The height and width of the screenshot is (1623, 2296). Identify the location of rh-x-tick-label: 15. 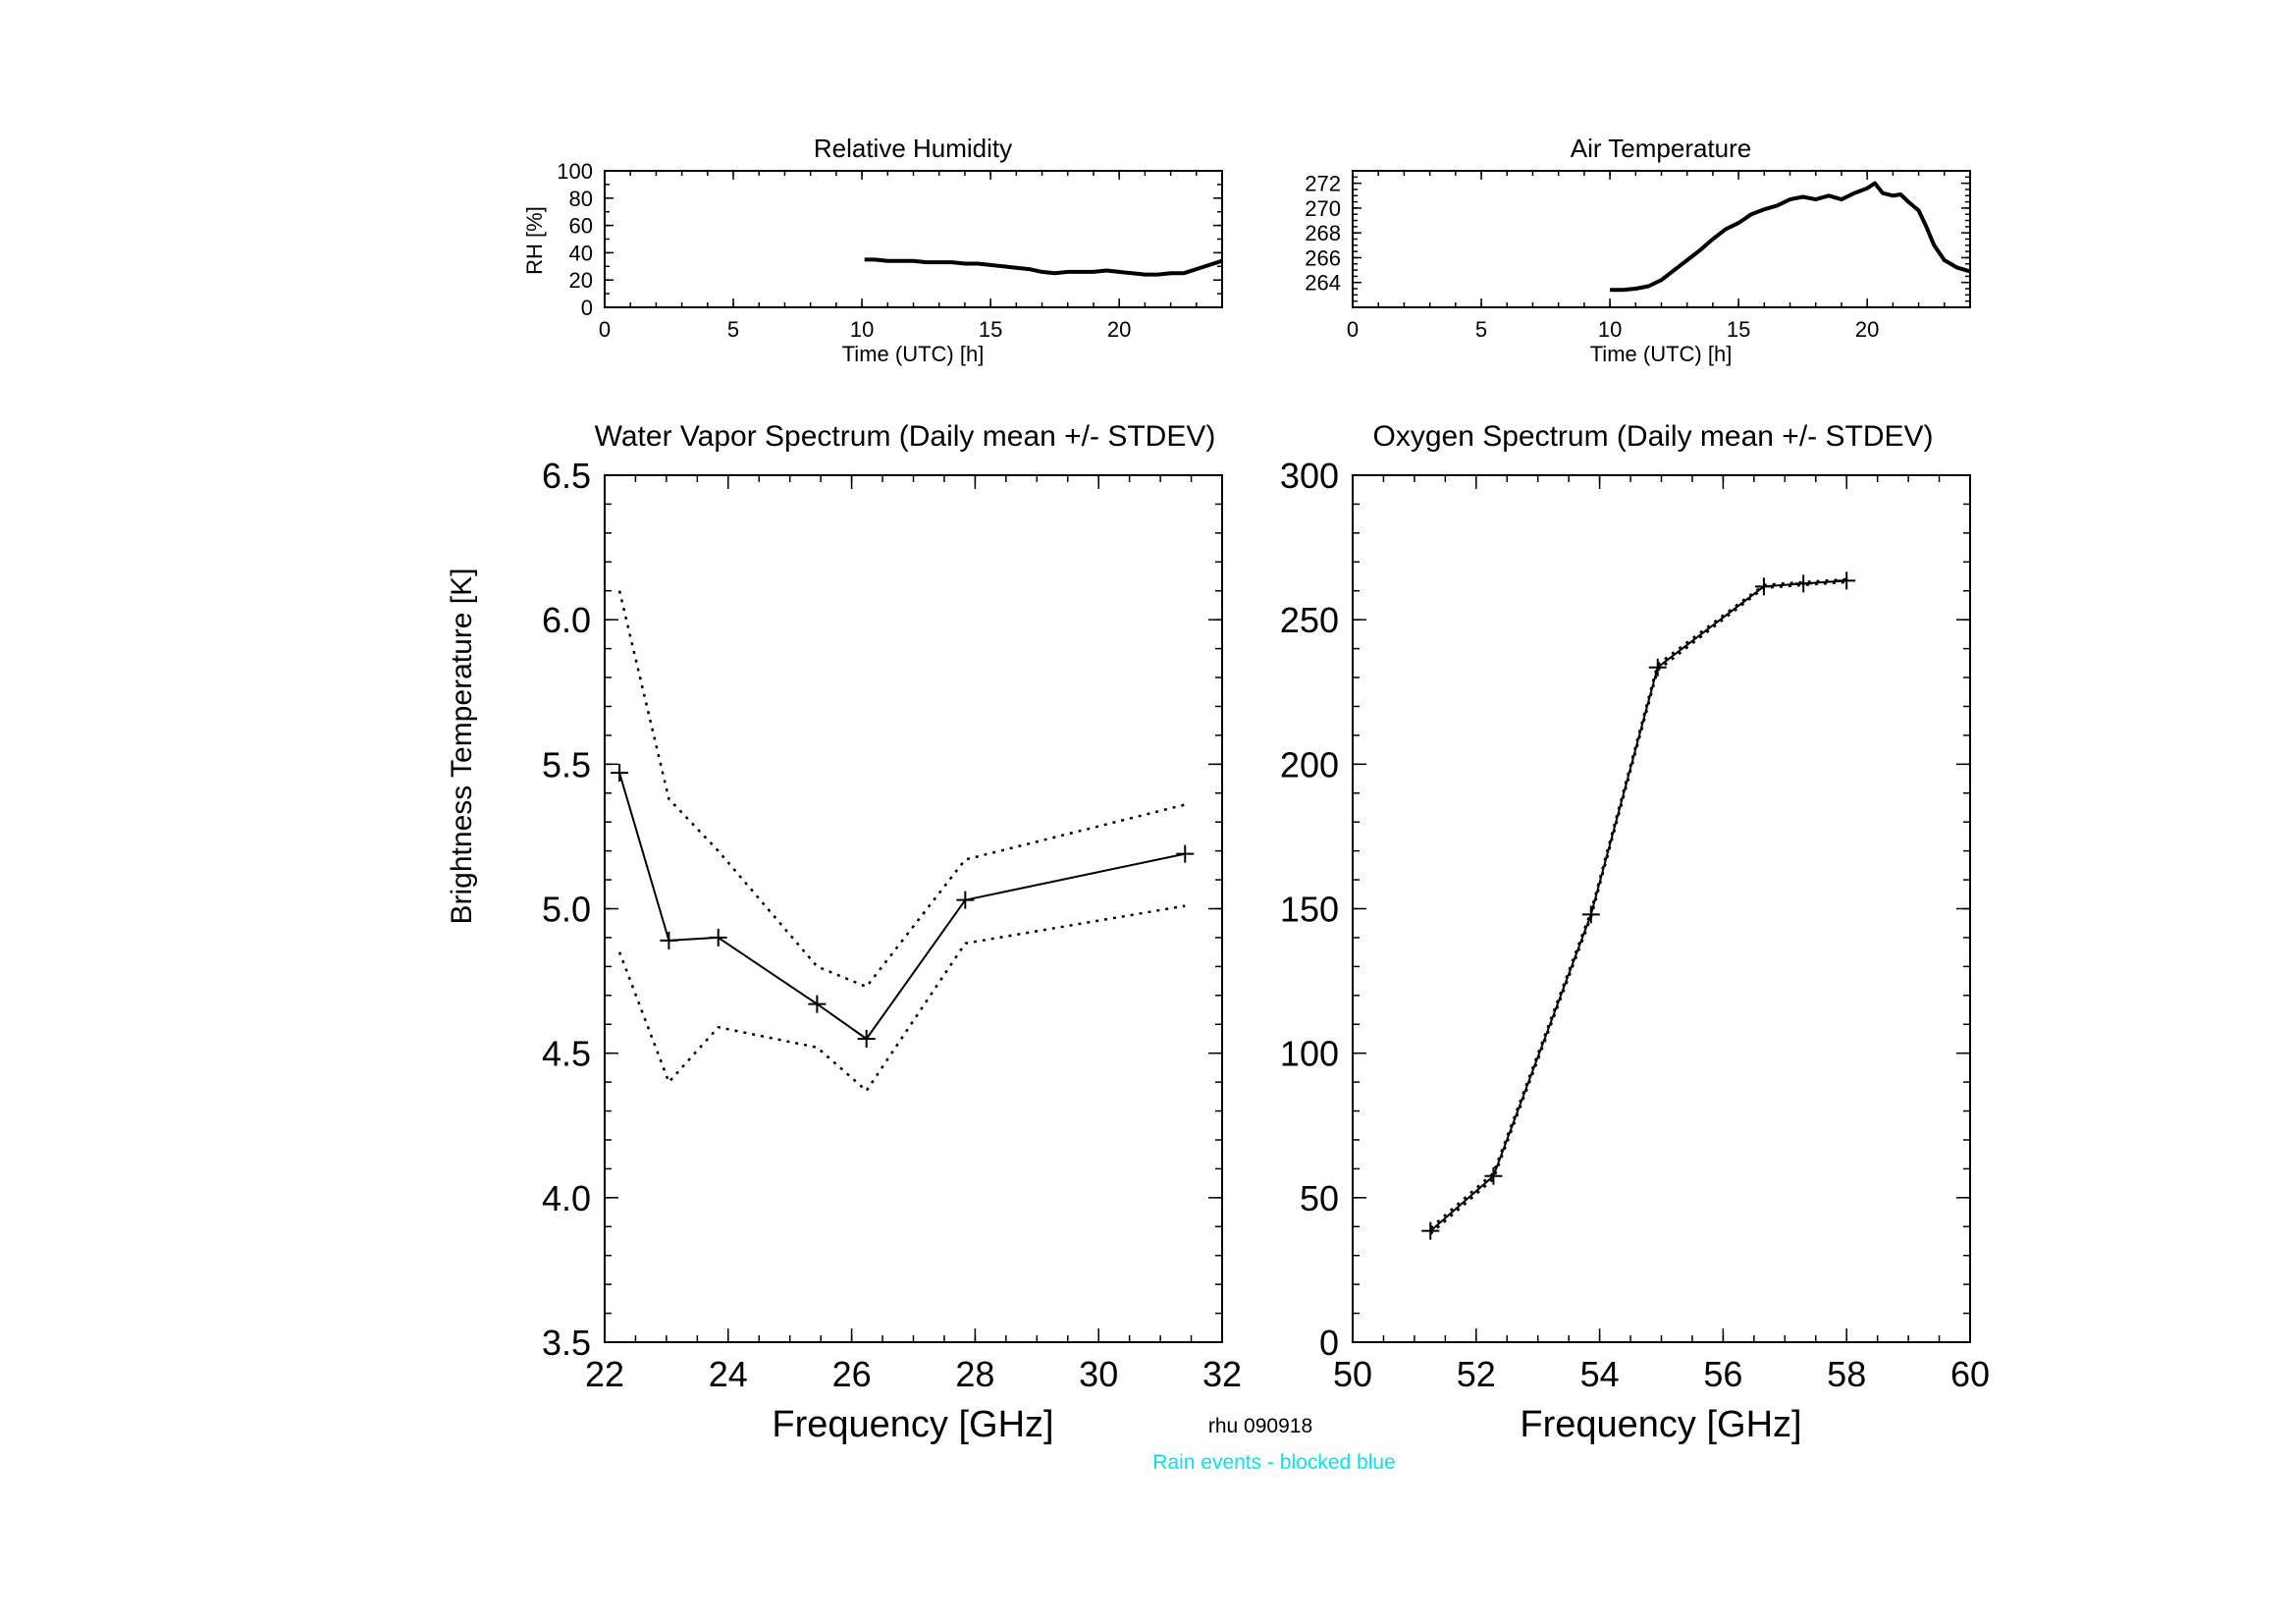
(991, 329).